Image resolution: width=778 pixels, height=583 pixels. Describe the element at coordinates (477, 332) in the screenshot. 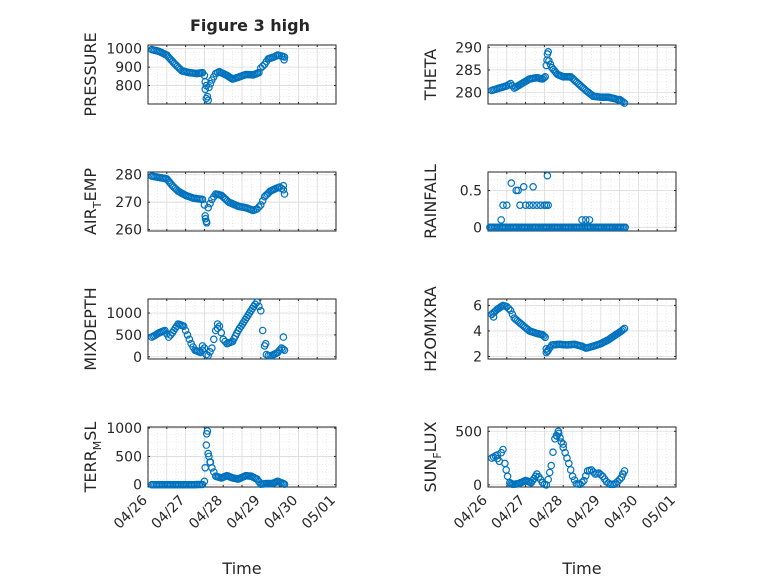

I see `y-tick-label: 4` at that location.